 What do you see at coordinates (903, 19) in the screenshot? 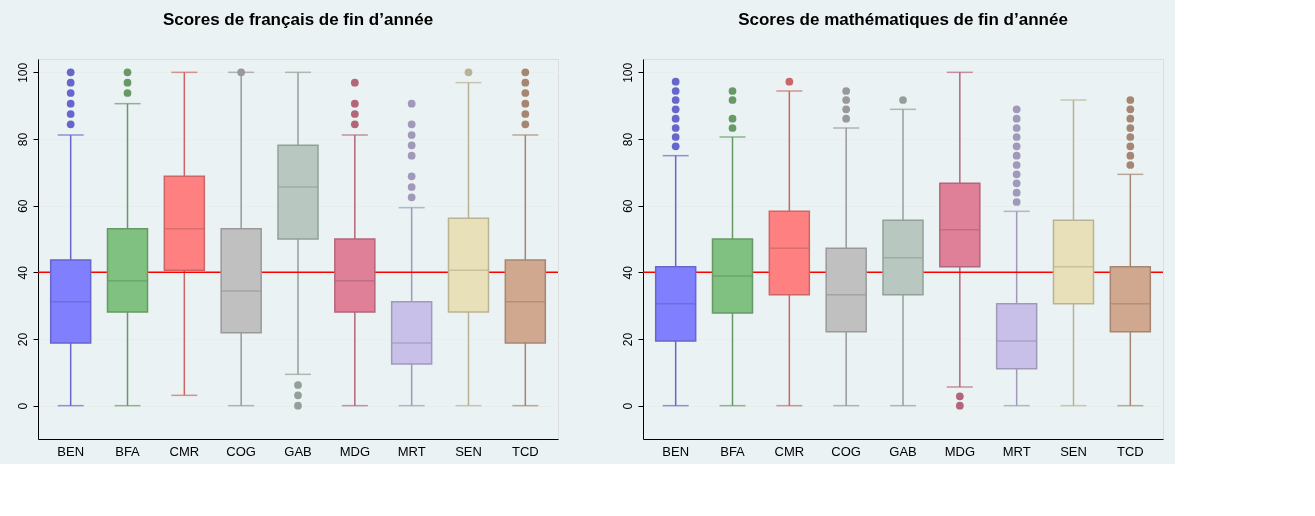
I see `chart-title: Scores de mathématiques de fin d’année` at bounding box center [903, 19].